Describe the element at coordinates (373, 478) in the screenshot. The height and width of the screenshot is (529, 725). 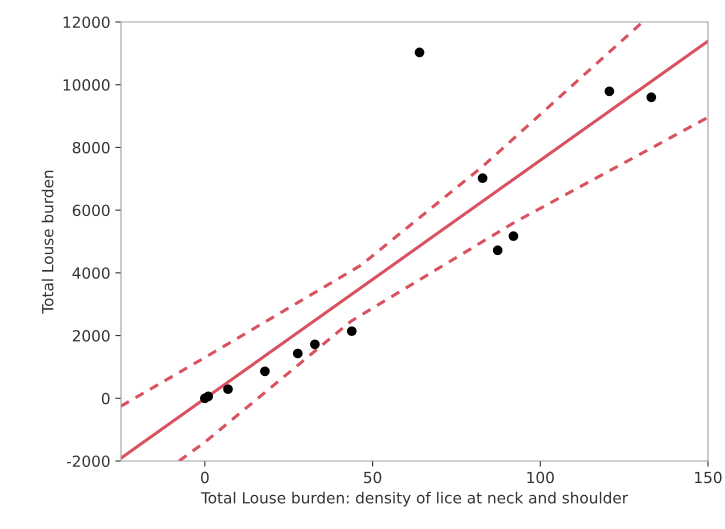
I see `x-tick-label: 50` at that location.